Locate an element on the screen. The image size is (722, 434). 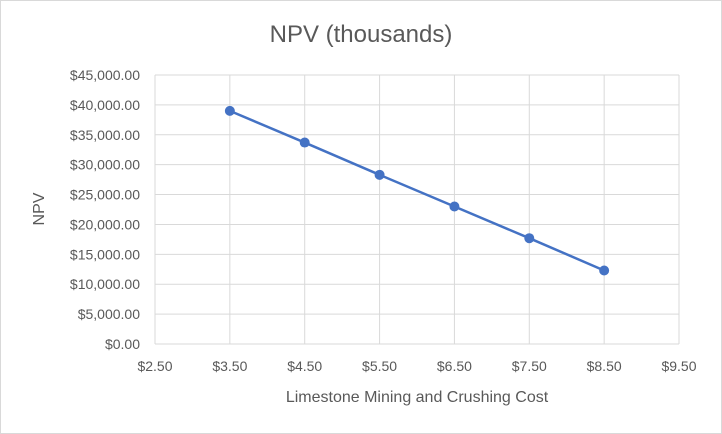
y-tick-label: $25,000.00 is located at coordinates (105, 195).